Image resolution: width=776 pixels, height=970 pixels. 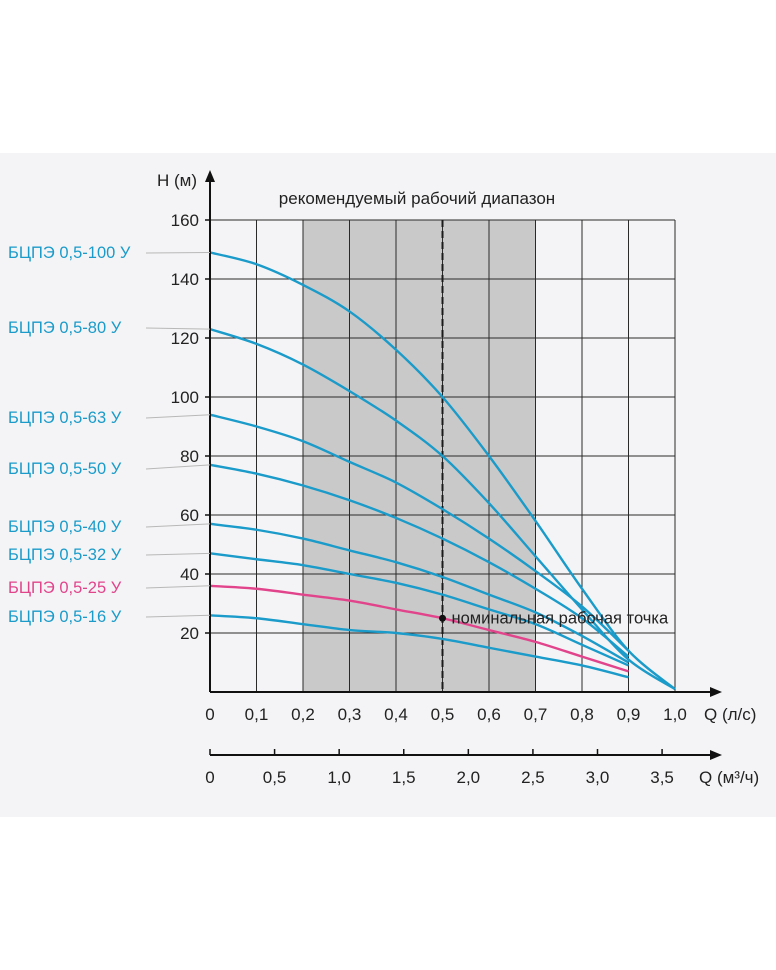 I want to click on y-tick-label: 80, so click(x=189, y=456).